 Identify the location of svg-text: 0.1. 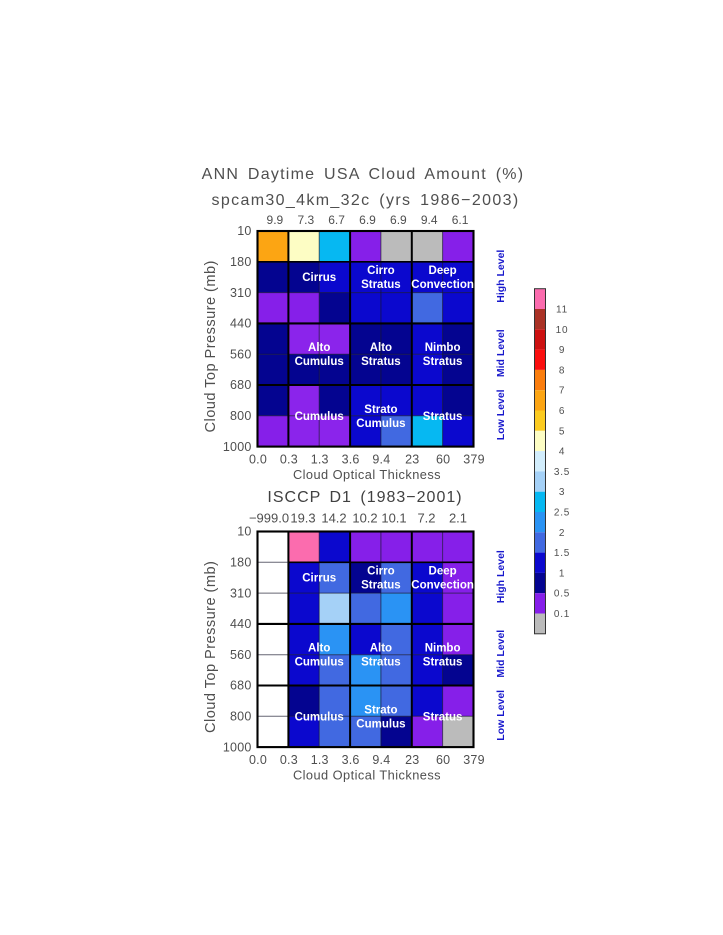
(562, 614).